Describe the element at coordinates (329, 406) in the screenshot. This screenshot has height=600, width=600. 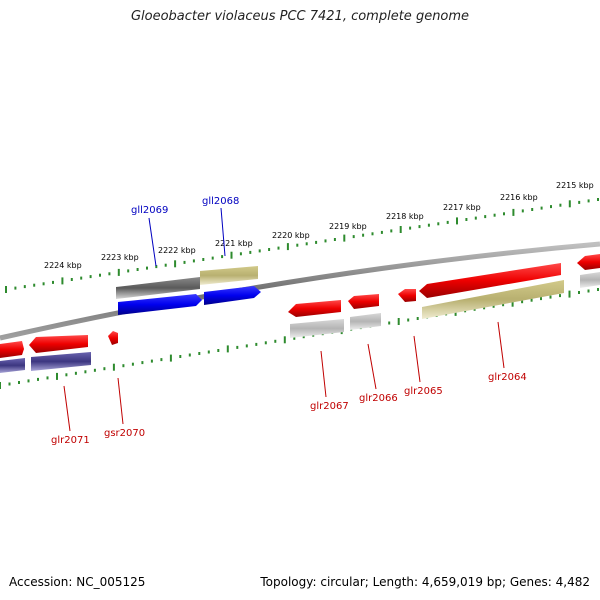
I see `gene-label-glr2067: glr2067` at that location.